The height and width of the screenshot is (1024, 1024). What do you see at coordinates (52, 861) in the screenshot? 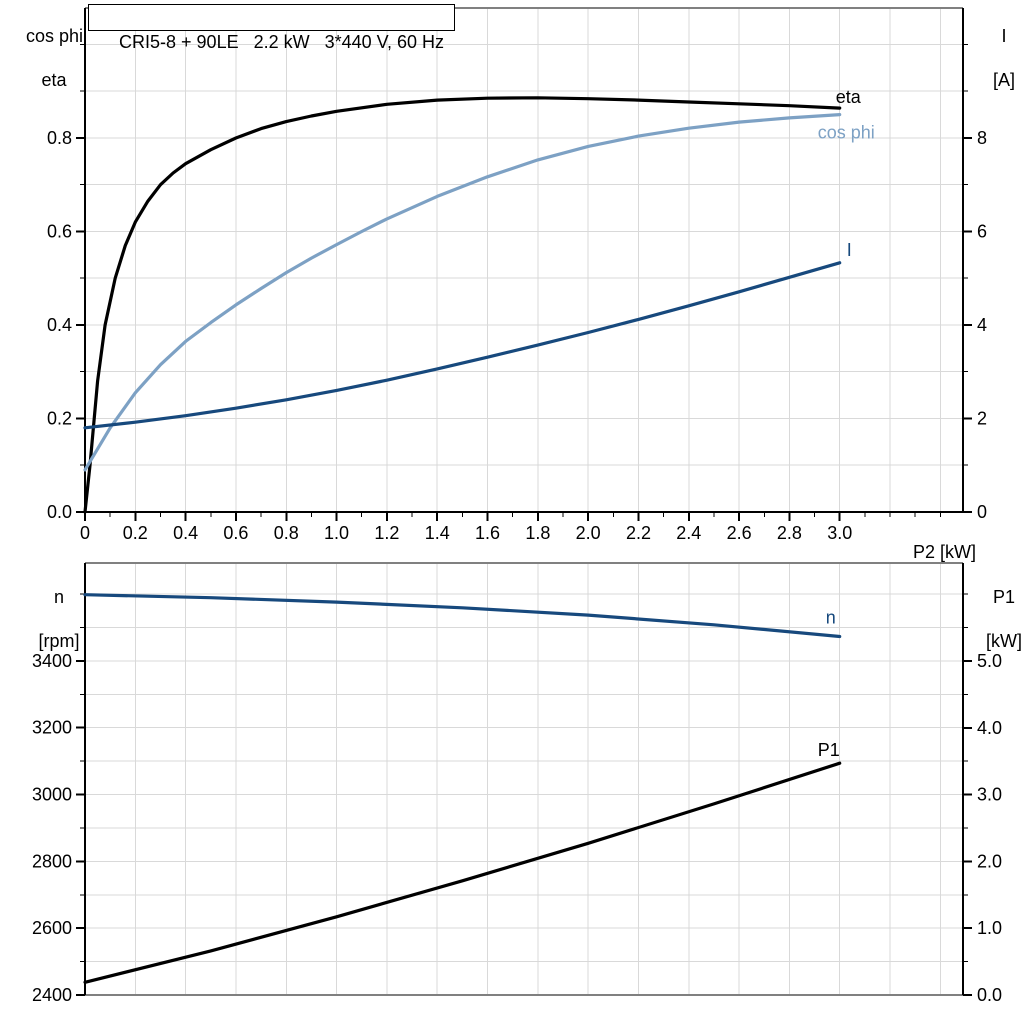
I see `left-tick-label: 2800` at bounding box center [52, 861].